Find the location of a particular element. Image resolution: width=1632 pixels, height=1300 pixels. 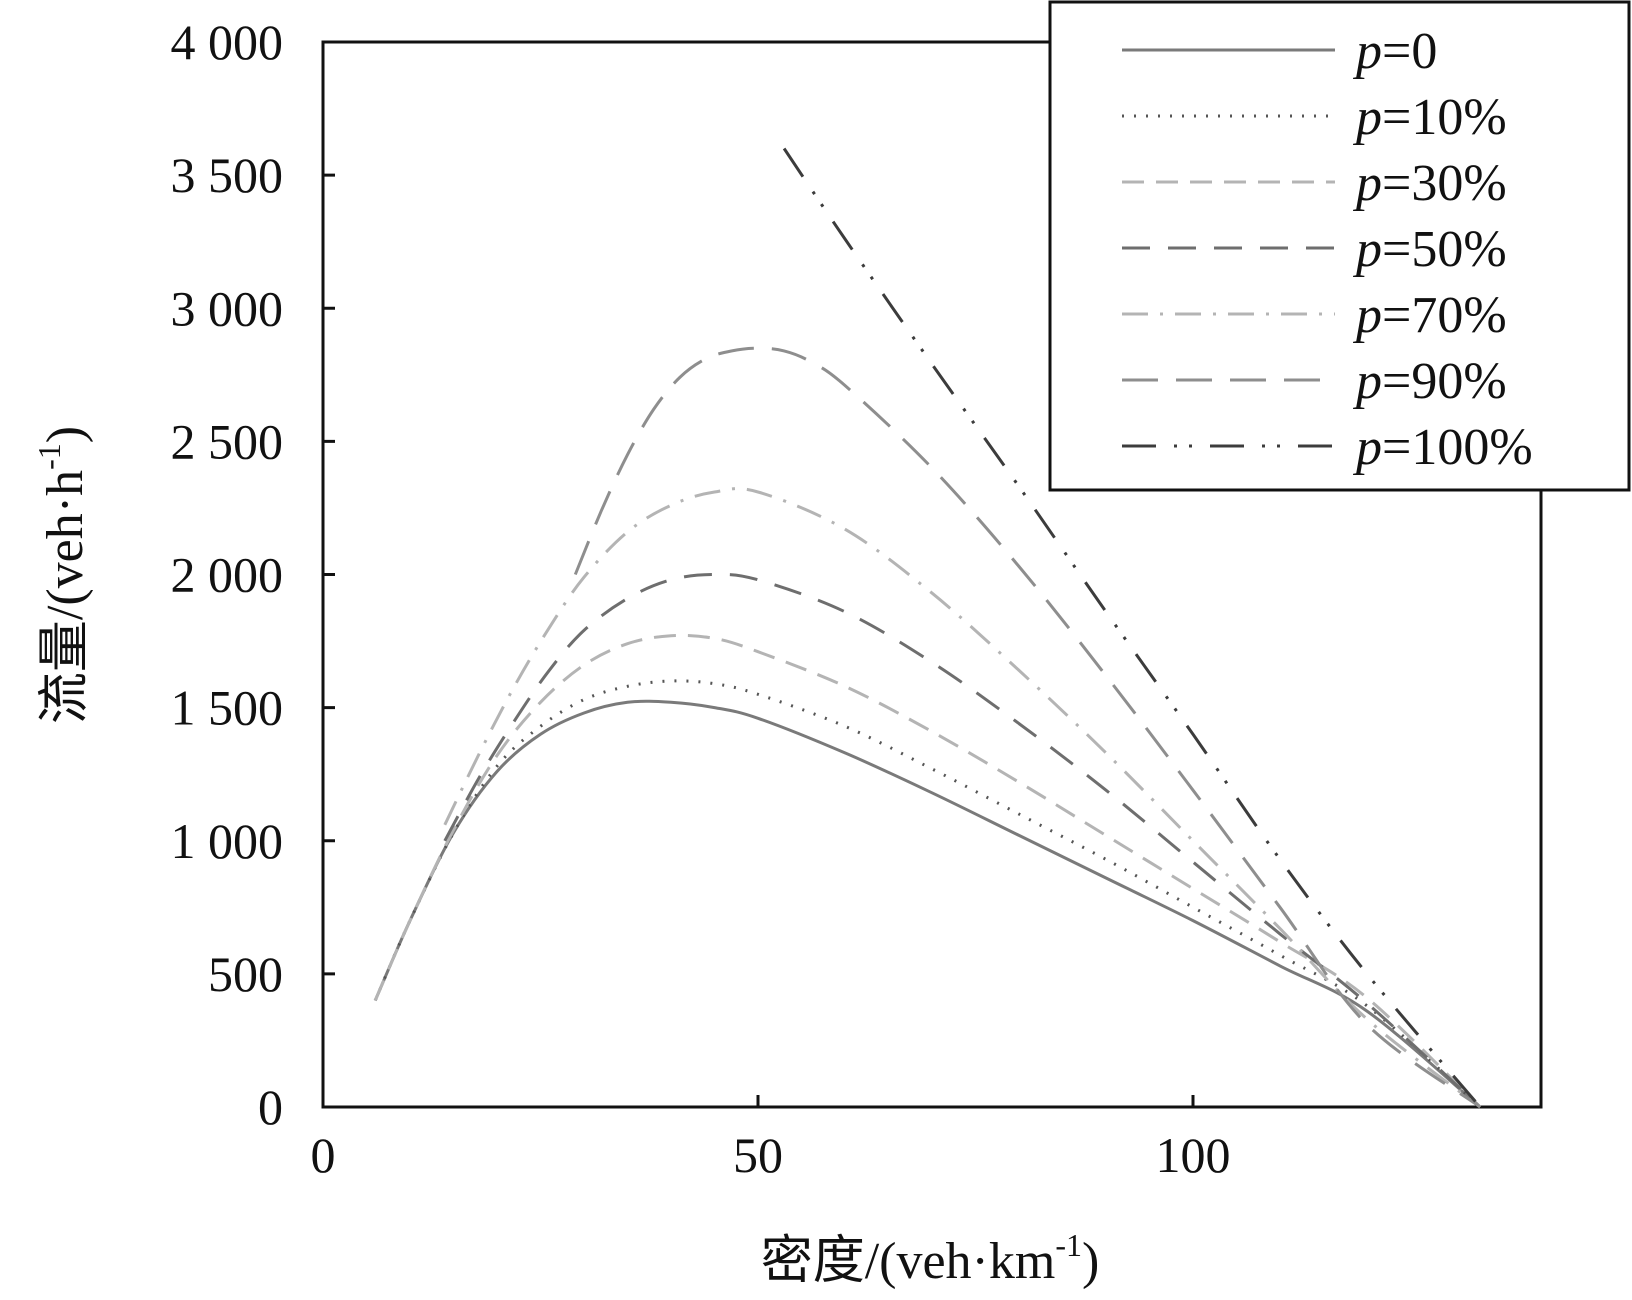

legend: p=0 p=10% p=30% p=50% p=70% p=90% p=100% is located at coordinates (1339, 246).